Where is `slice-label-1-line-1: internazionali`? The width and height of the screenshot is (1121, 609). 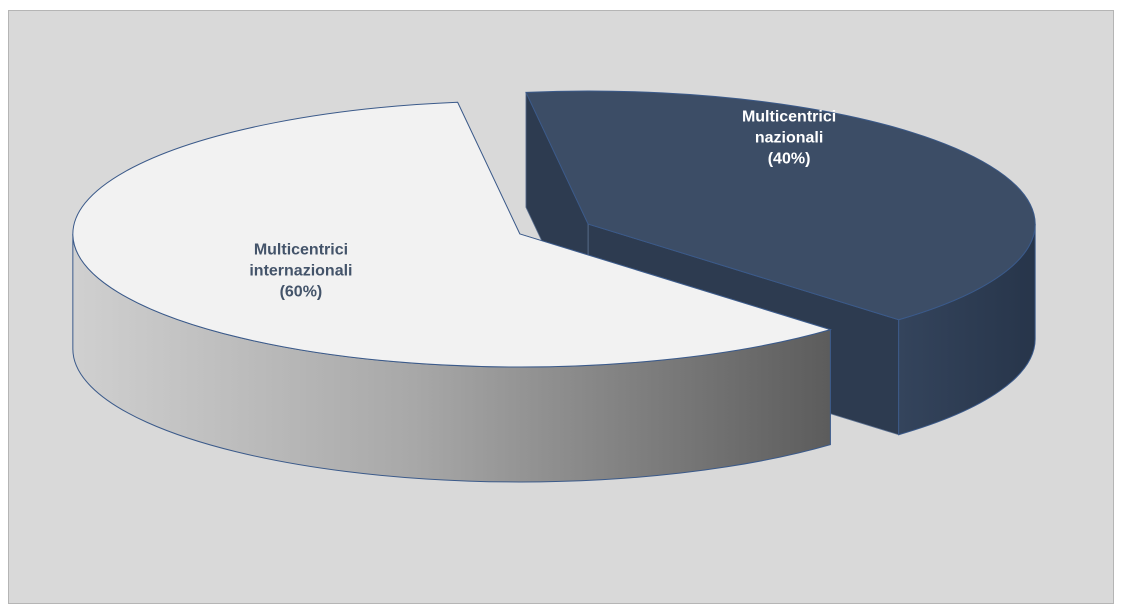 slice-label-1-line-1: internazionali is located at coordinates (300, 270).